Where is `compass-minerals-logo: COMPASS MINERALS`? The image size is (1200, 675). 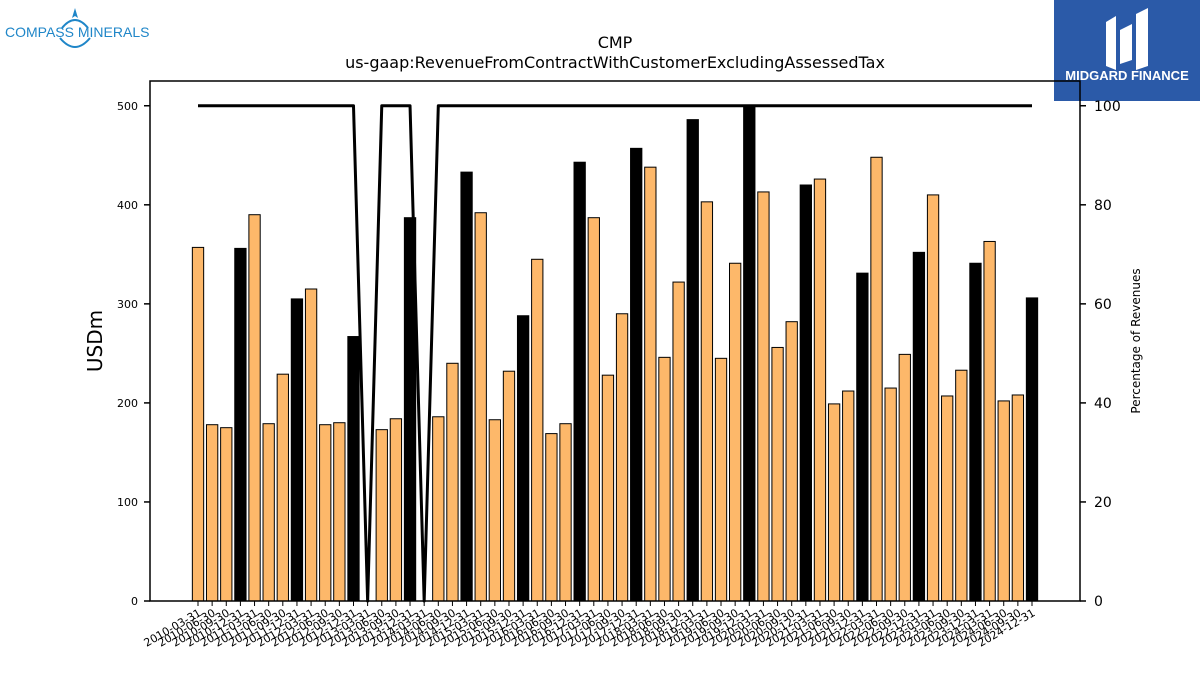 compass-minerals-logo: COMPASS MINERALS is located at coordinates (77, 28).